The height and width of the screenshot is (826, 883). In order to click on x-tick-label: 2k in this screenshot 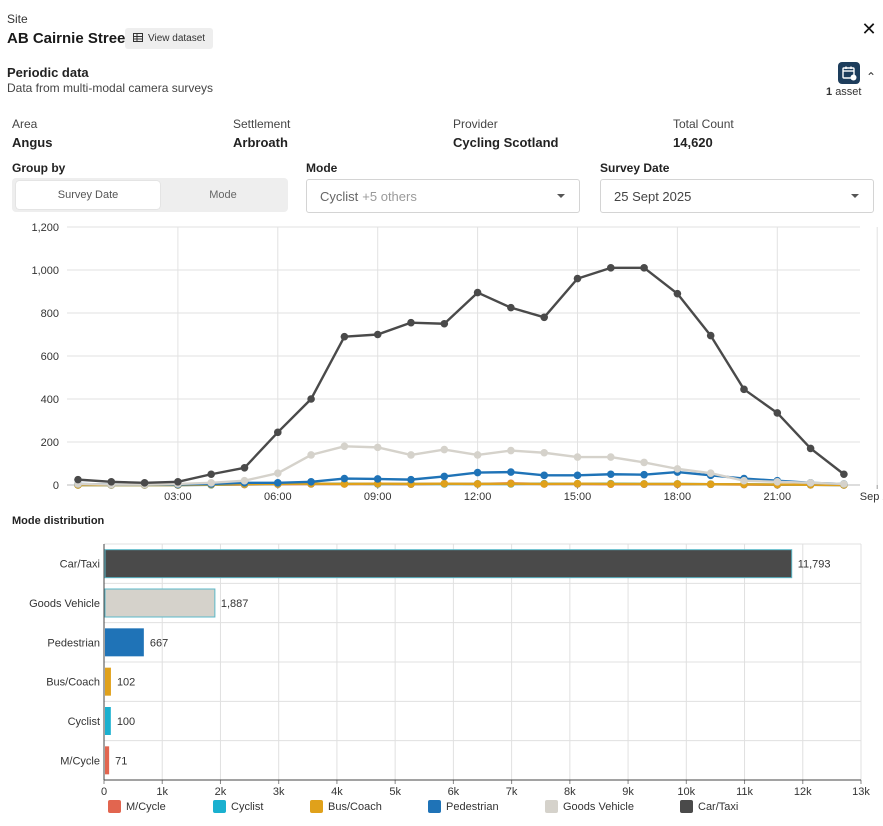, I will do `click(221, 791)`.